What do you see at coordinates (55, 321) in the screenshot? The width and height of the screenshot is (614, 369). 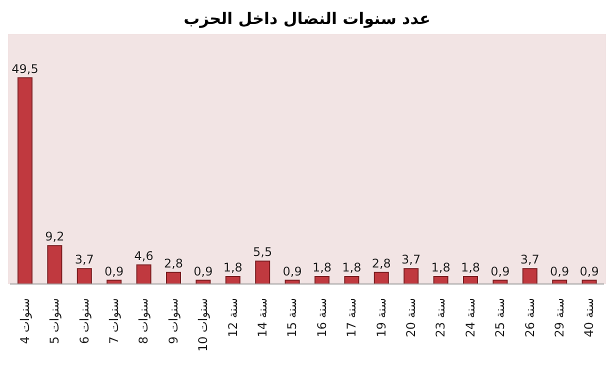 I see `x-tick-label: 5 سنوات` at bounding box center [55, 321].